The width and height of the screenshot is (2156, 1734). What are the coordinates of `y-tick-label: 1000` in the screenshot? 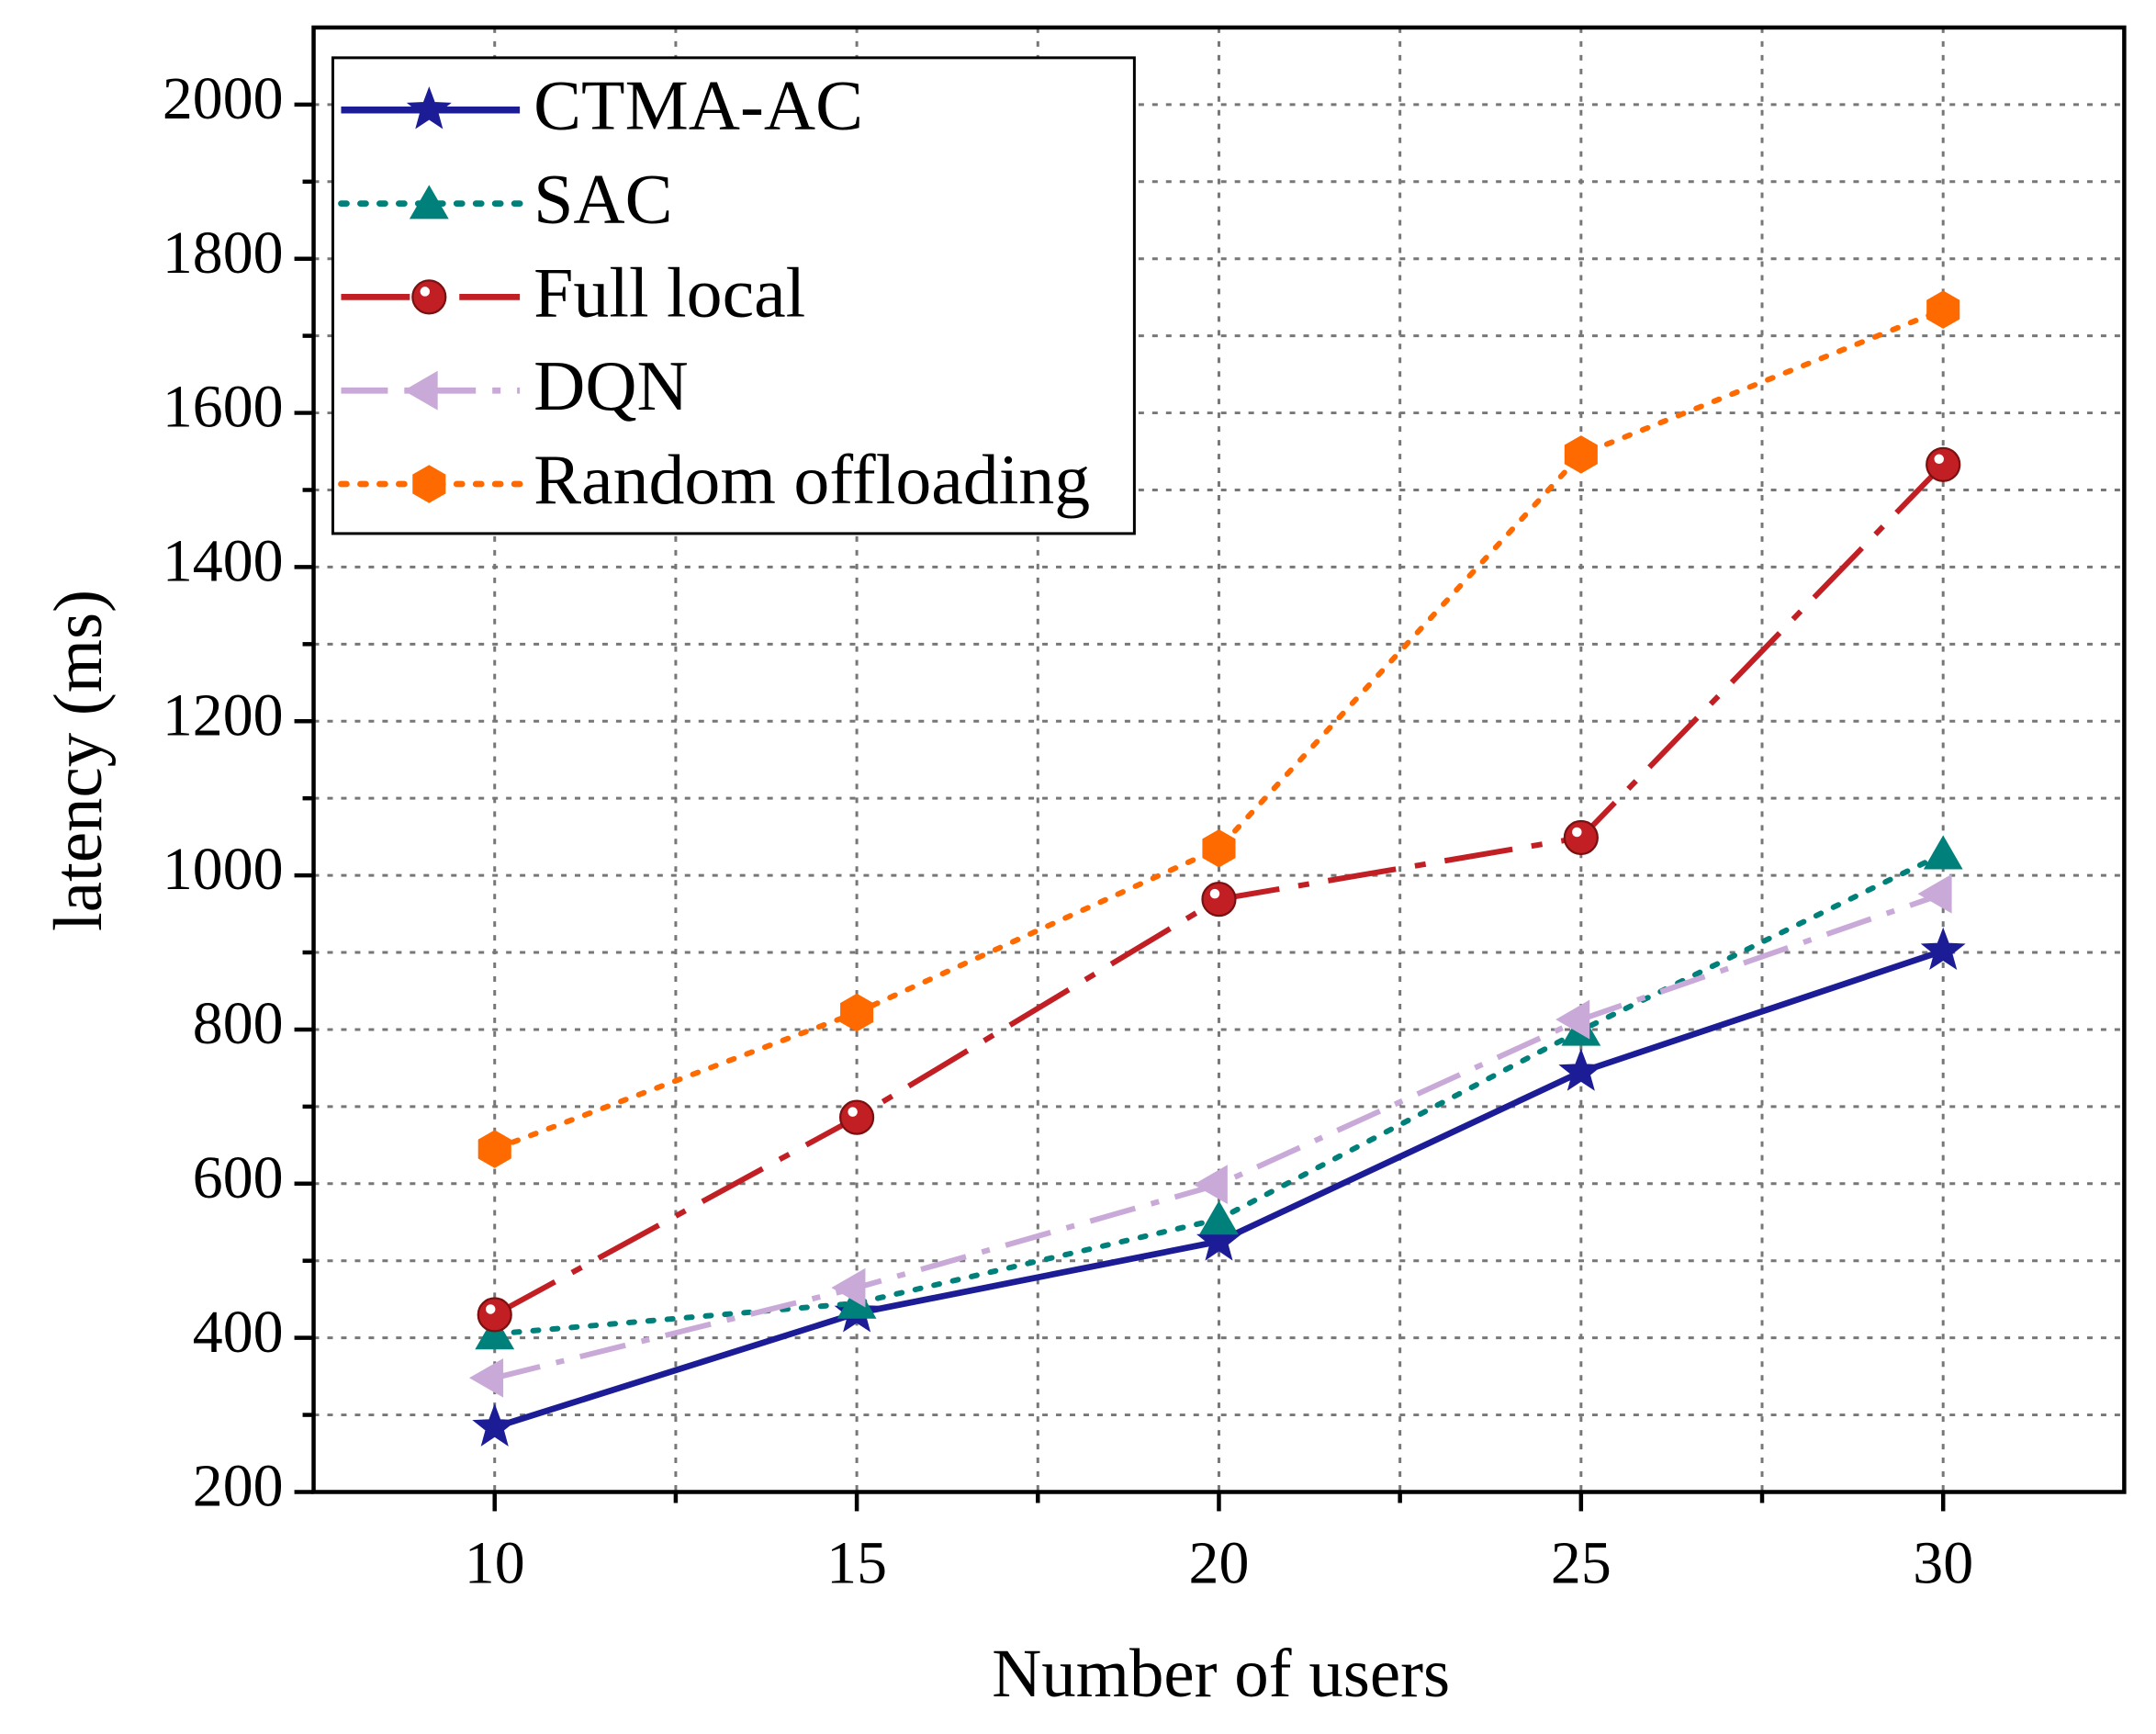 It's located at (223, 870).